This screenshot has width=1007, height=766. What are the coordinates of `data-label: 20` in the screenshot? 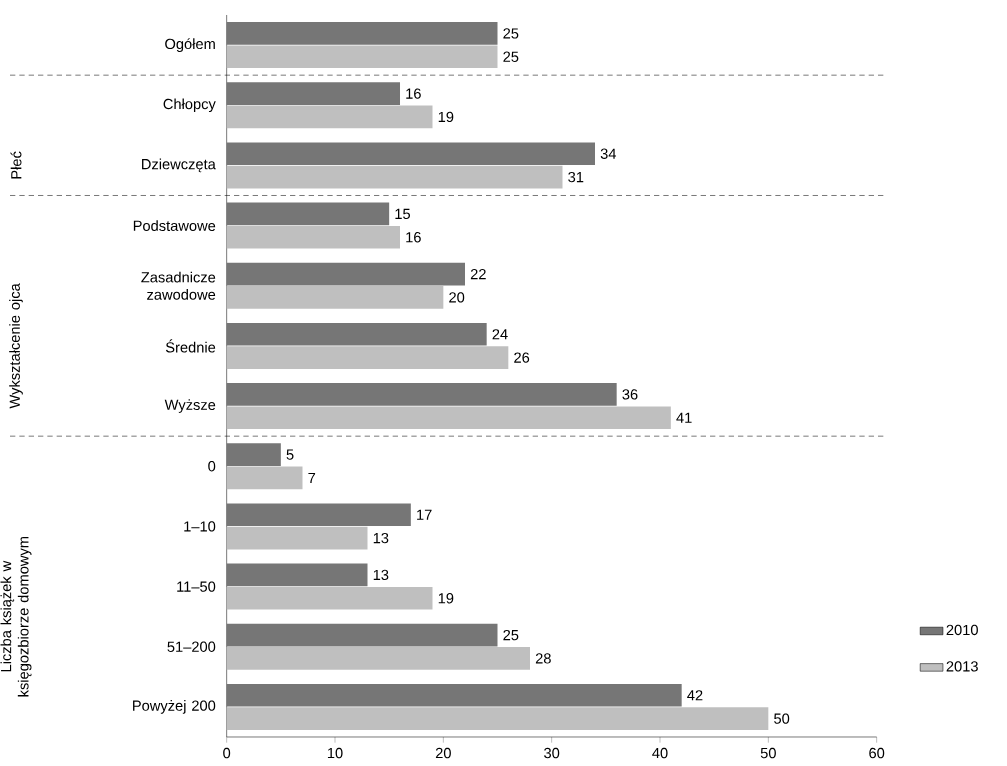 It's located at (457, 297).